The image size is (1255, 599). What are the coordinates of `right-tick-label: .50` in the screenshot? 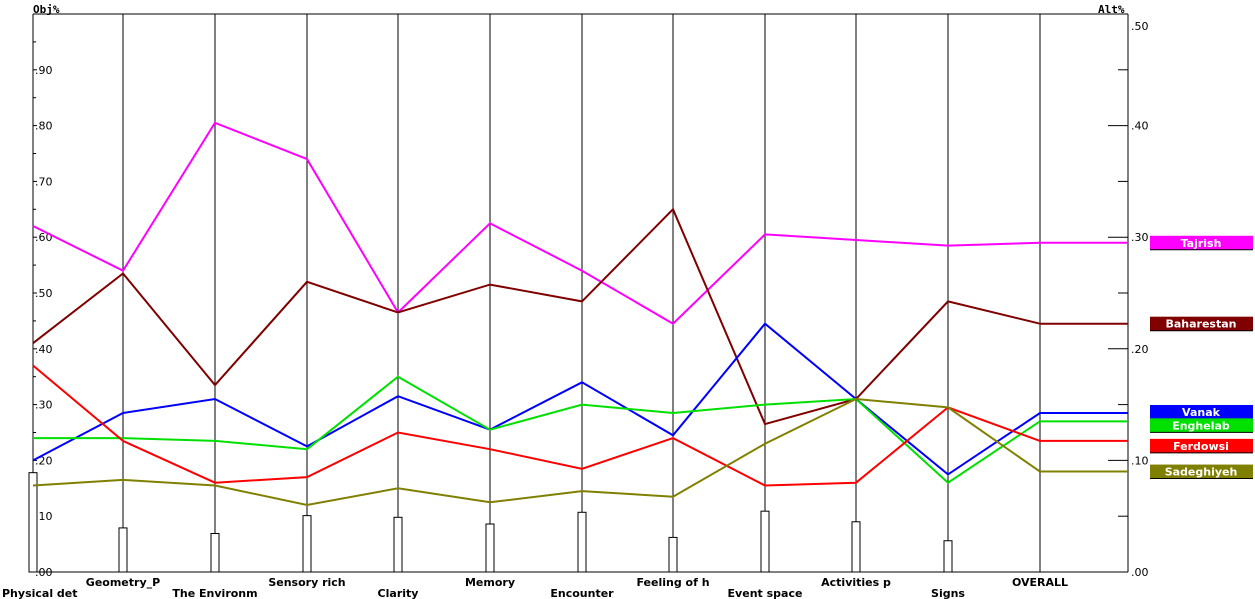 It's located at (1140, 26).